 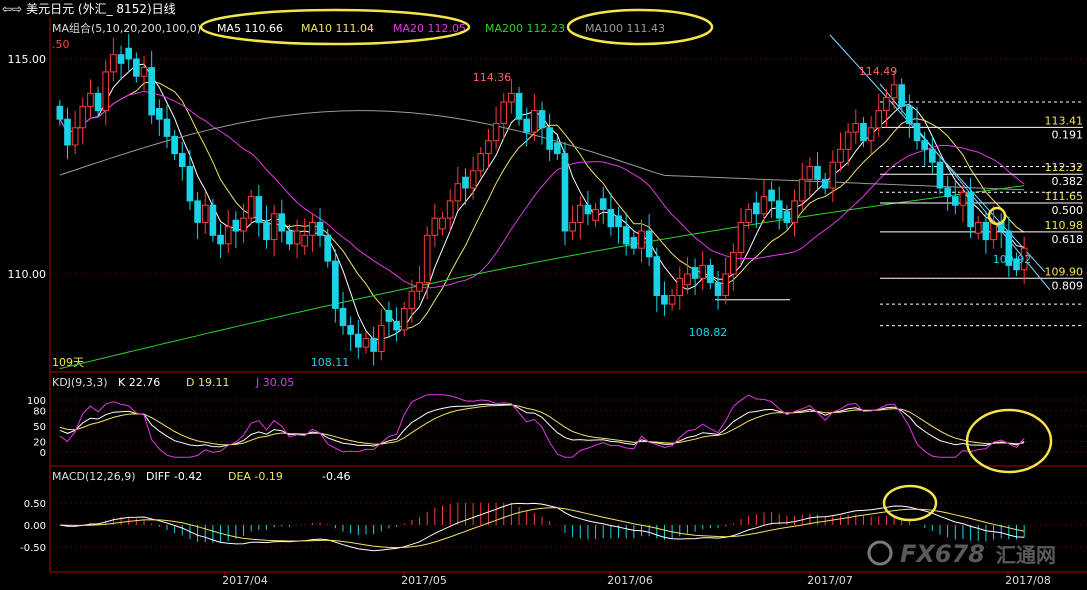 What do you see at coordinates (625, 28) in the screenshot?
I see `ma100-legend: MA100 111.43` at bounding box center [625, 28].